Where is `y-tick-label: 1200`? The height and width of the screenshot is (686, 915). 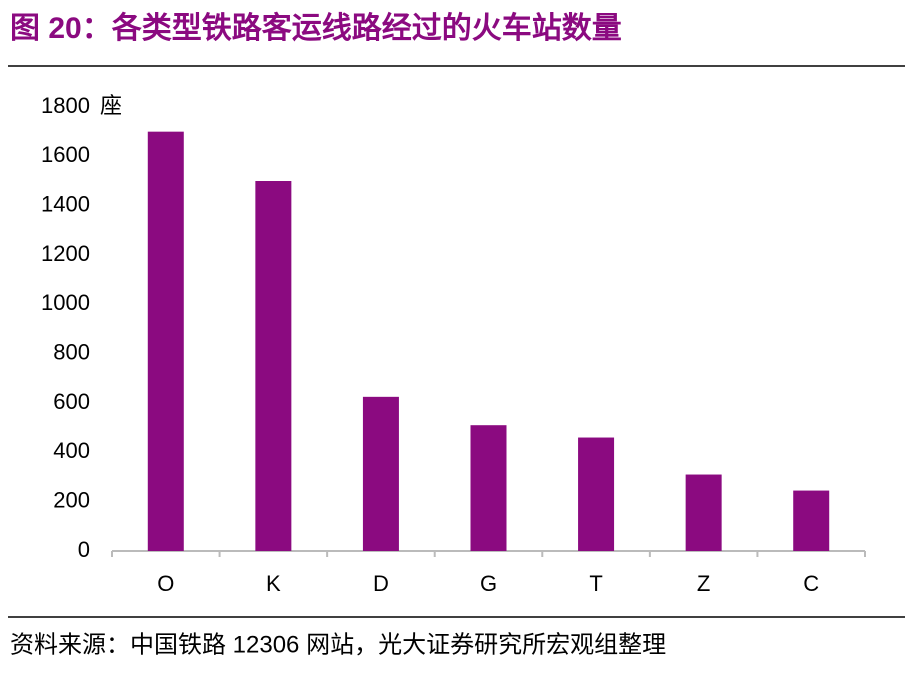 y-tick-label: 1200 is located at coordinates (65, 253).